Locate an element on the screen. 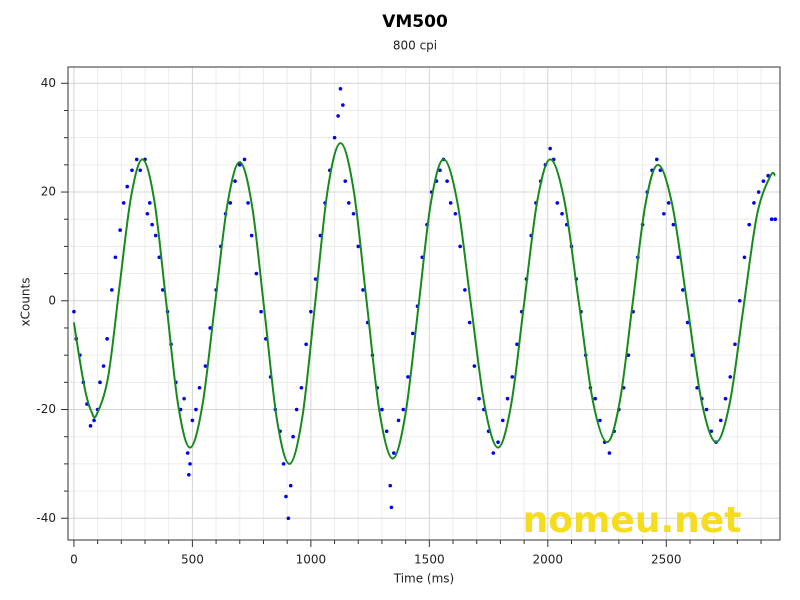 This screenshot has width=800, height=600. x-tick-label: 500 is located at coordinates (192, 560).